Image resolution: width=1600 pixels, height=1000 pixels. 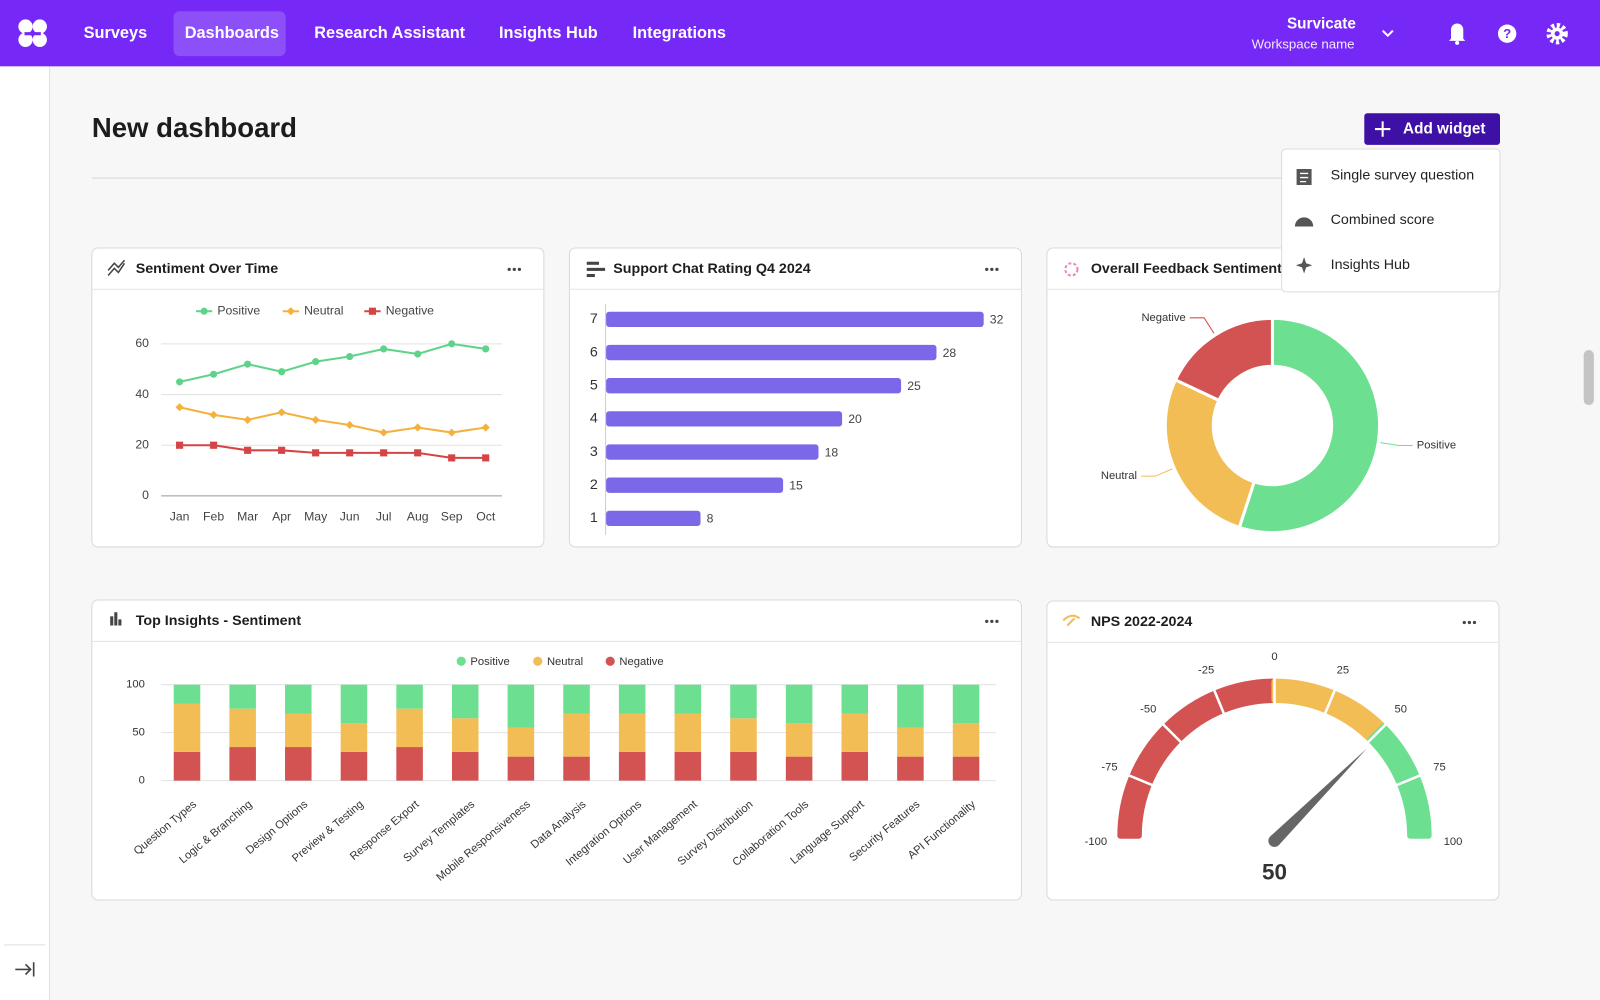 What do you see at coordinates (1432, 129) in the screenshot?
I see `add-widget-button: Add widget` at bounding box center [1432, 129].